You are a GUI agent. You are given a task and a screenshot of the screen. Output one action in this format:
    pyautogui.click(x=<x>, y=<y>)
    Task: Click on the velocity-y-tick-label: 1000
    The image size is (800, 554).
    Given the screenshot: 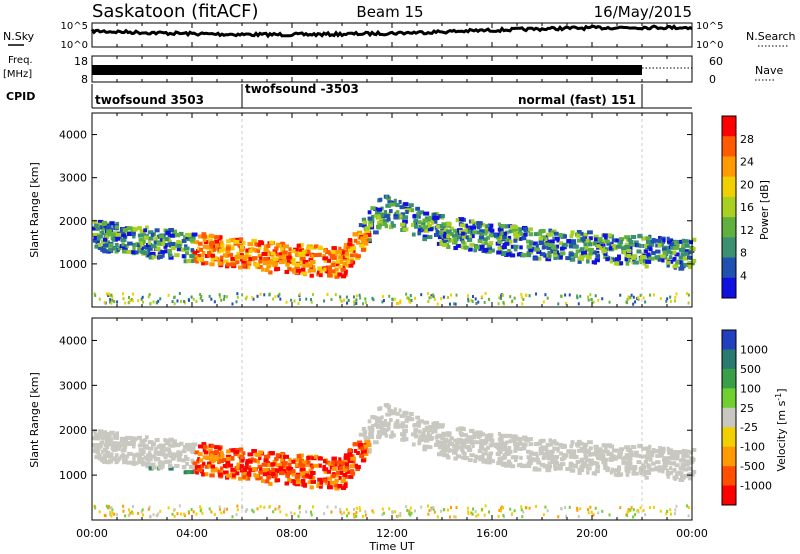 What is the action you would take?
    pyautogui.click(x=73, y=475)
    